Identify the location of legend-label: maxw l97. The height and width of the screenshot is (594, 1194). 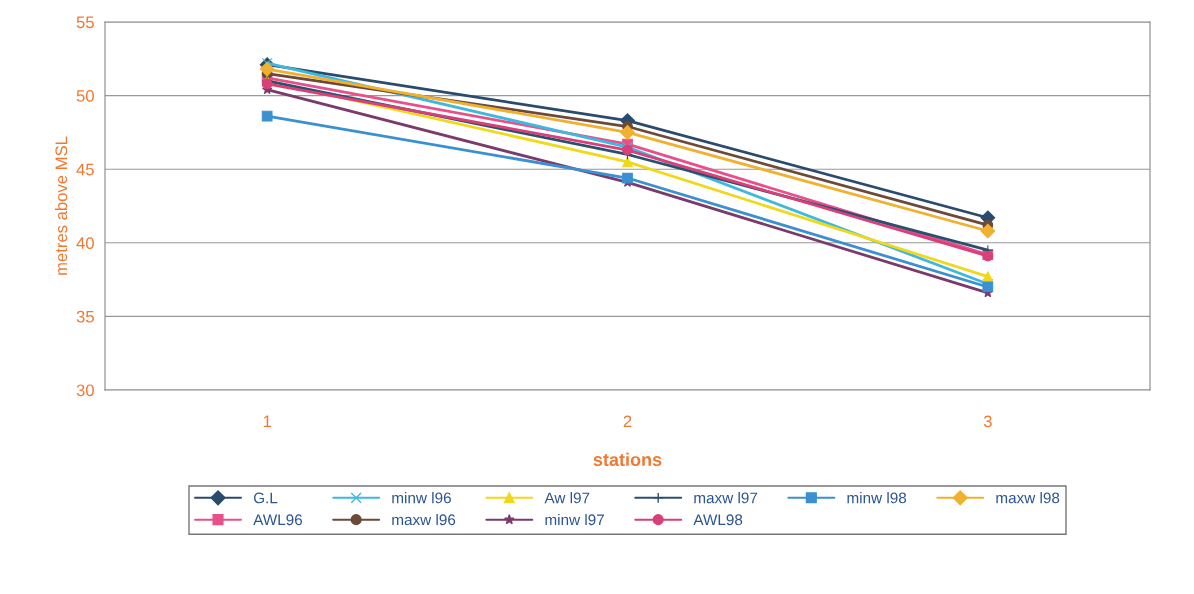
(726, 498).